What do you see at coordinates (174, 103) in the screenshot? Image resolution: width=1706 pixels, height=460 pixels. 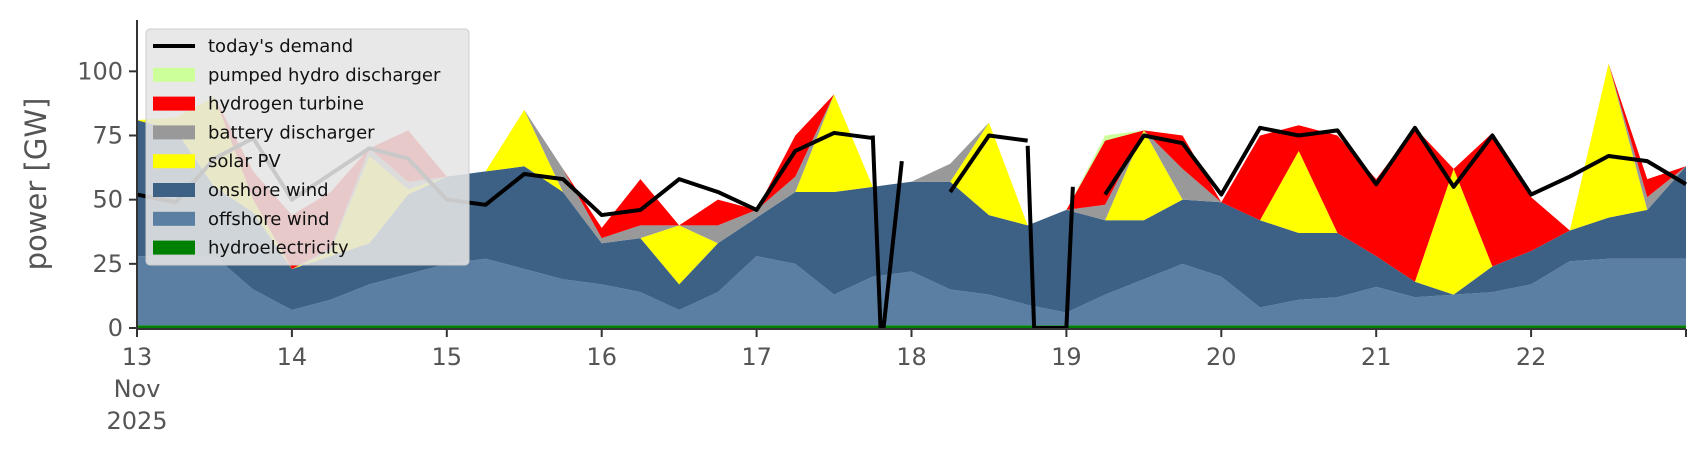 I see `legend-swatch-hydrogen-turbine` at bounding box center [174, 103].